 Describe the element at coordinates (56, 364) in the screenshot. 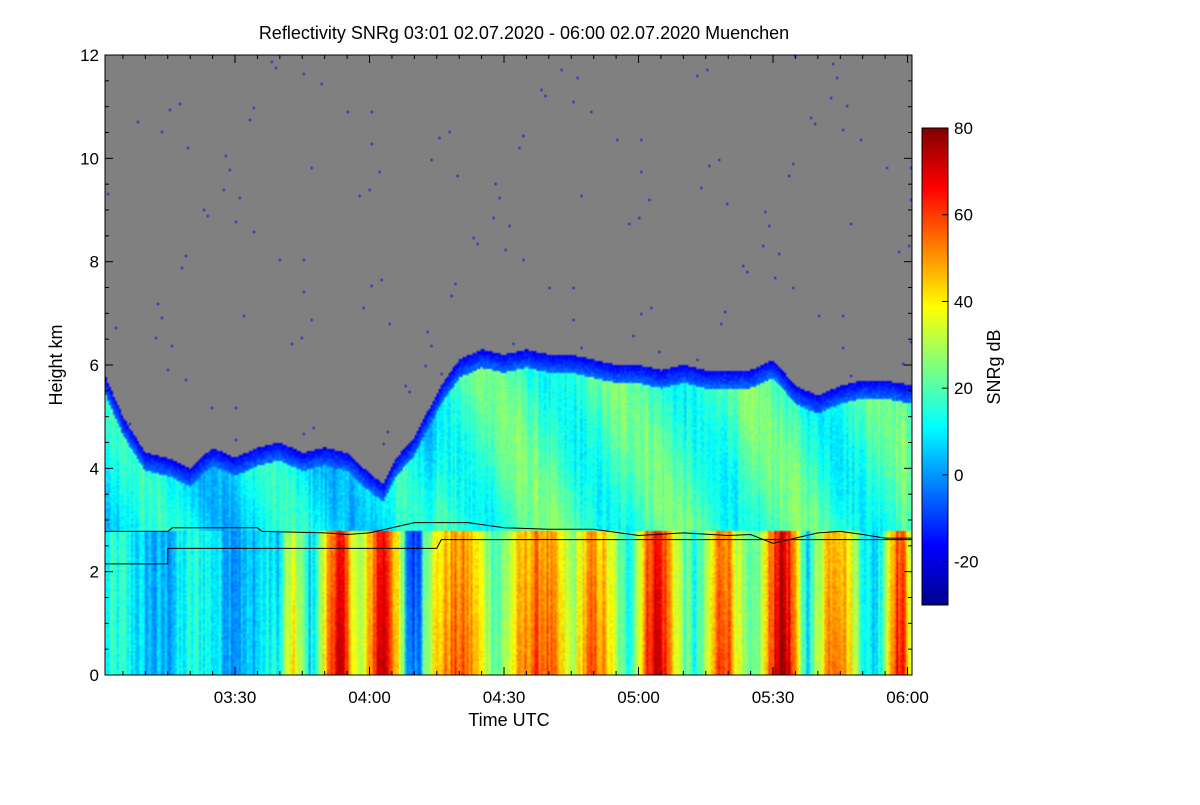

I see `y-axis-label: Height km` at that location.